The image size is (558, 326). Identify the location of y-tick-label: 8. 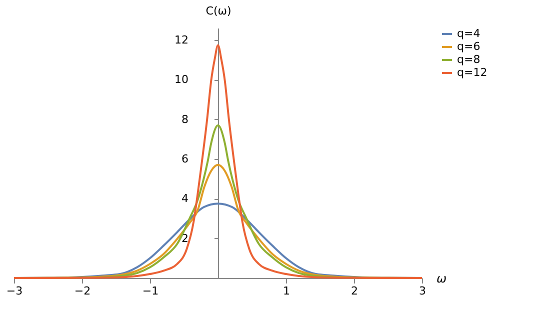
(185, 119).